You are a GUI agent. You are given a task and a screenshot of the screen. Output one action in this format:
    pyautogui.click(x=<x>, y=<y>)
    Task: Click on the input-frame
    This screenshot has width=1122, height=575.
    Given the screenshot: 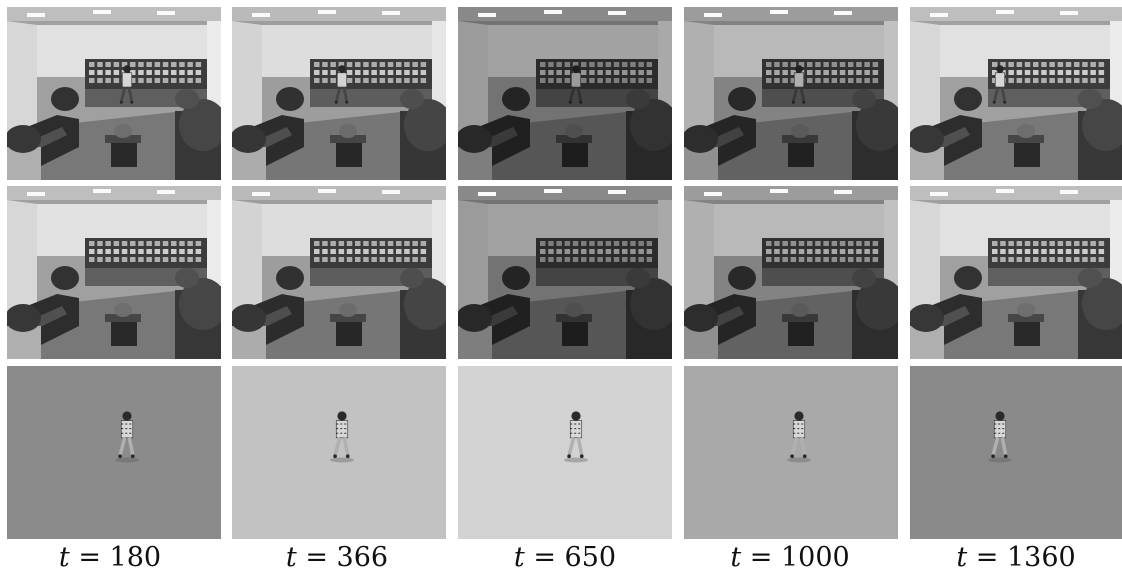 What is the action you would take?
    pyautogui.click(x=1016, y=93)
    